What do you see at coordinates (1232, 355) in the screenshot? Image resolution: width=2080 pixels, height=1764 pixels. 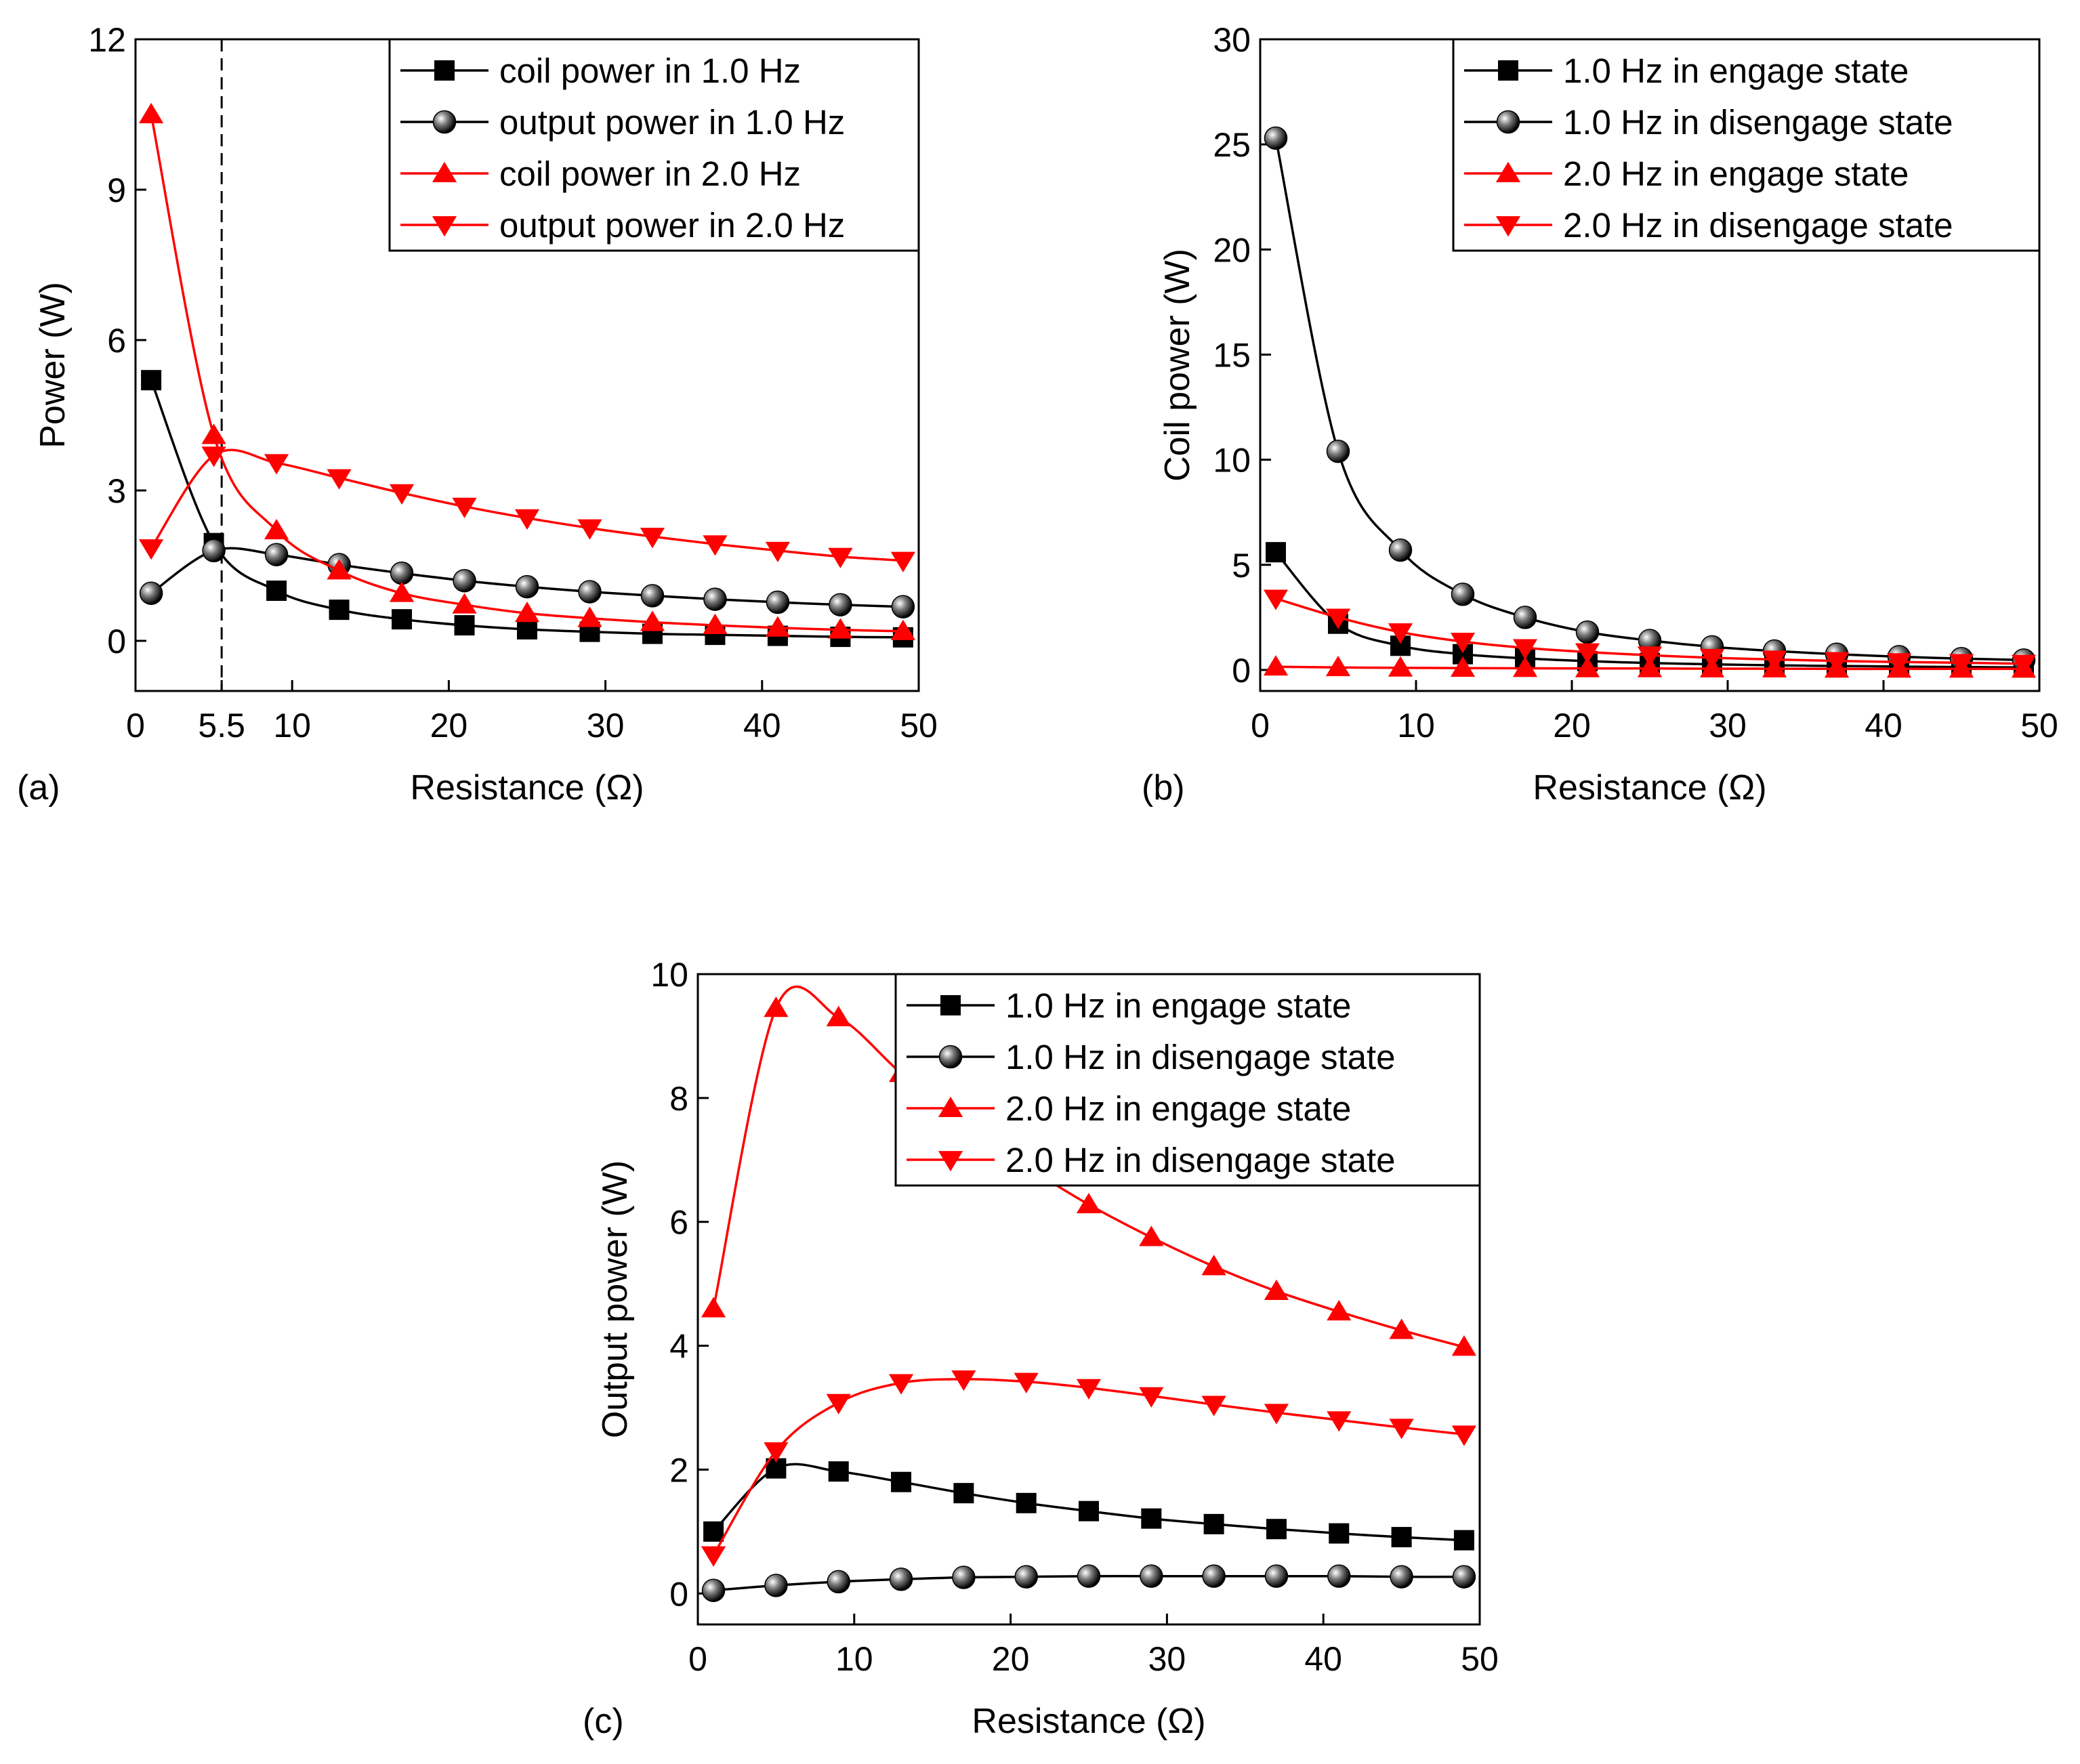 I see `y-tick-label: 15` at bounding box center [1232, 355].